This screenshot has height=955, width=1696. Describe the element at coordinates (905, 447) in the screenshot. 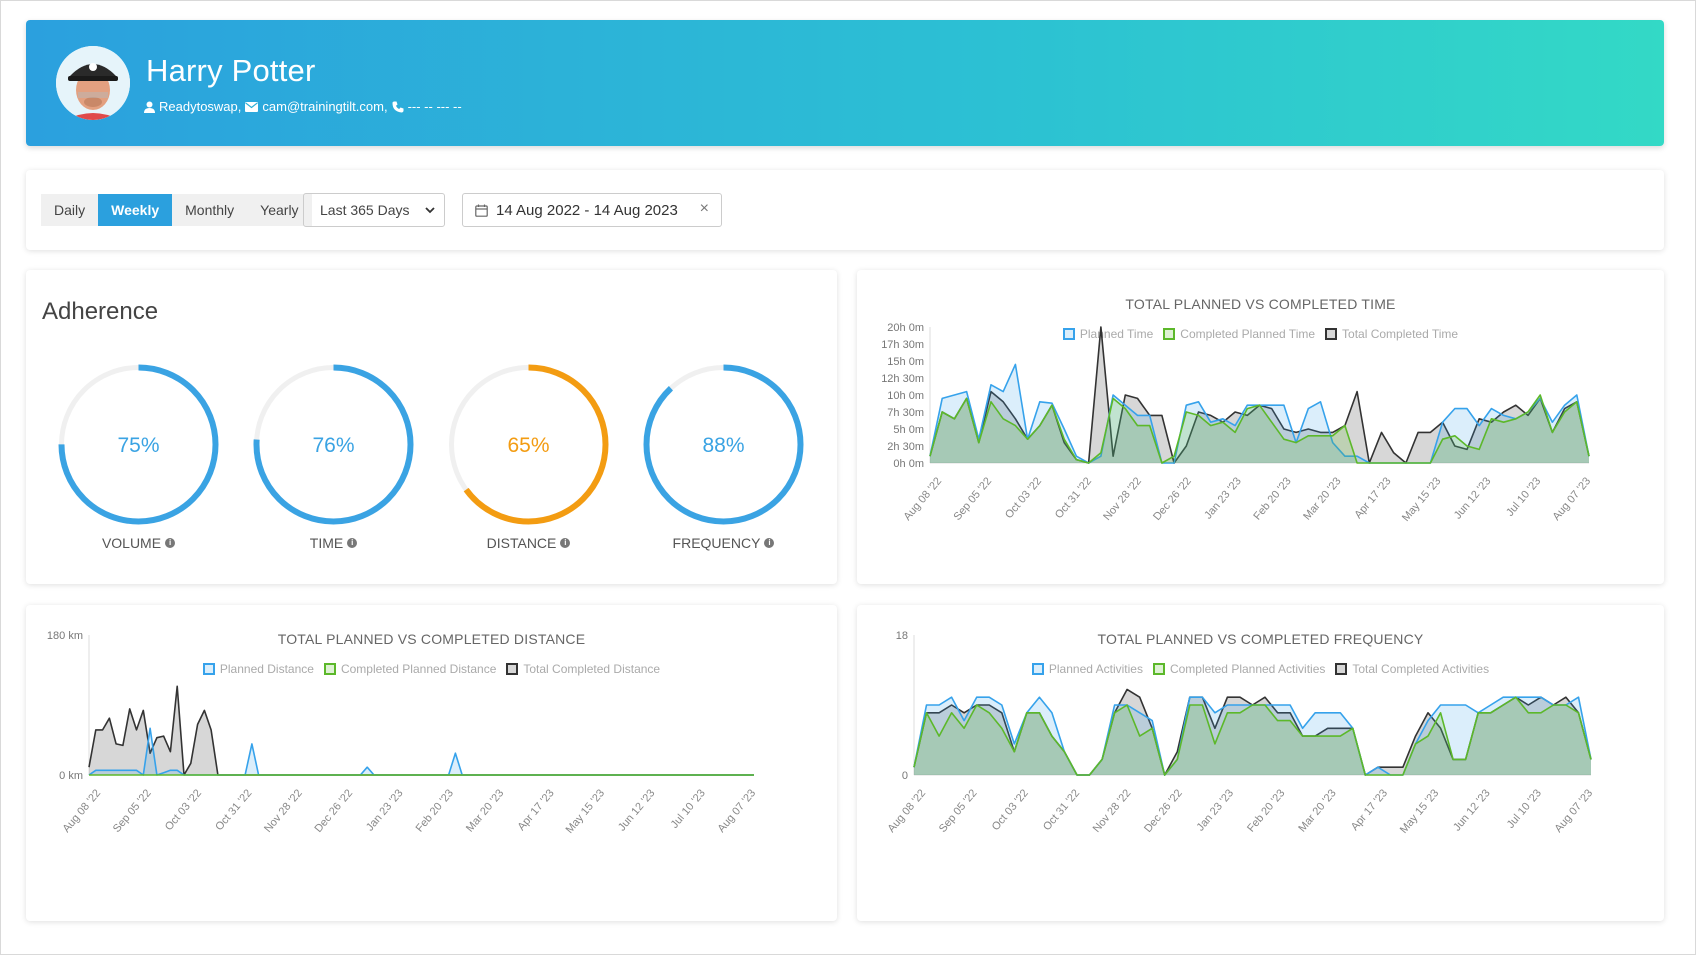

I see `y-tick-label: 2h 30m` at that location.